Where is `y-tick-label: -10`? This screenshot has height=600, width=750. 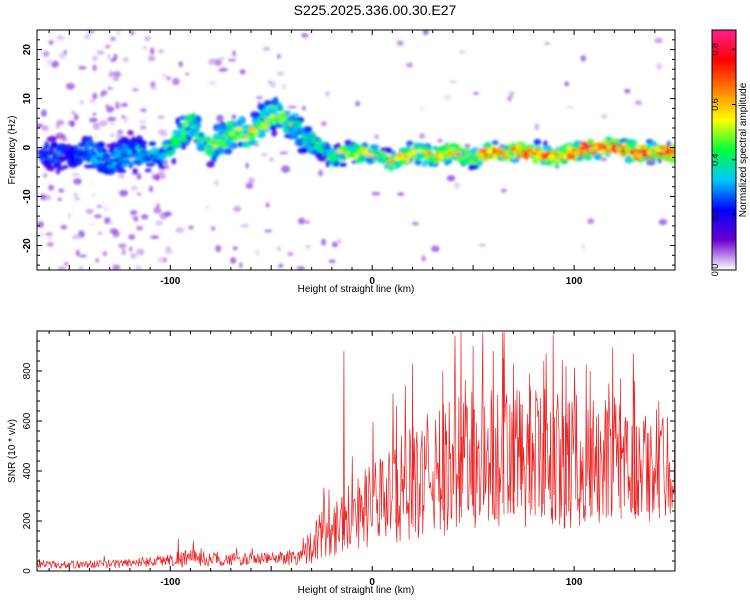
y-tick-label: -10 is located at coordinates (27, 196).